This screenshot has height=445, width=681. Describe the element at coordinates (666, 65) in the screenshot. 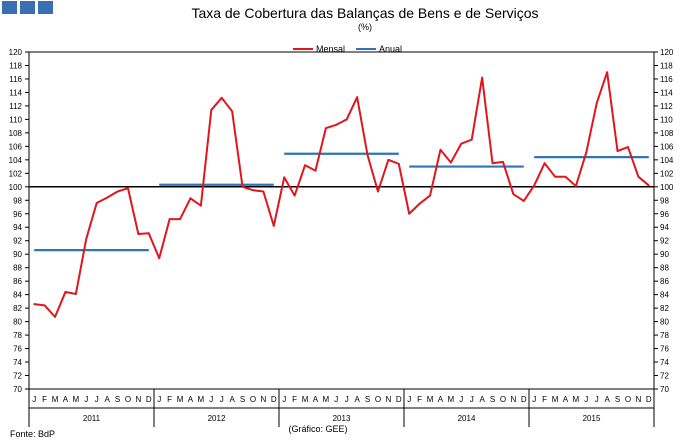

I see `y-tick-label-right: 118` at that location.